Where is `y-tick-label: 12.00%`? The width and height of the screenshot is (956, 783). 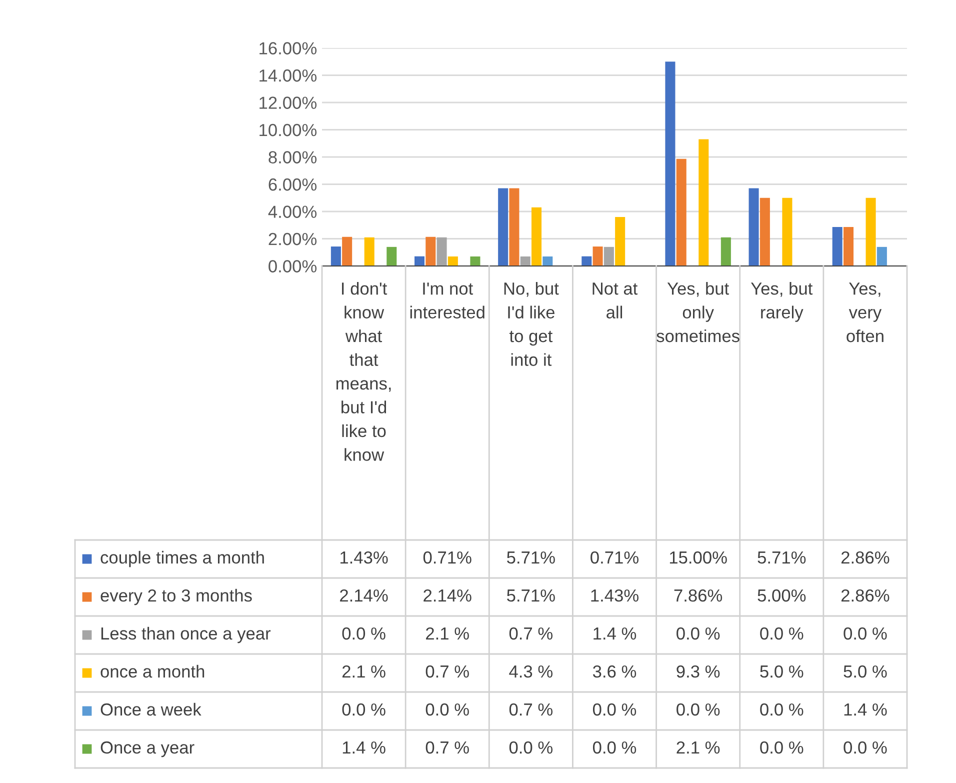 y-tick-label: 12.00% is located at coordinates (288, 102).